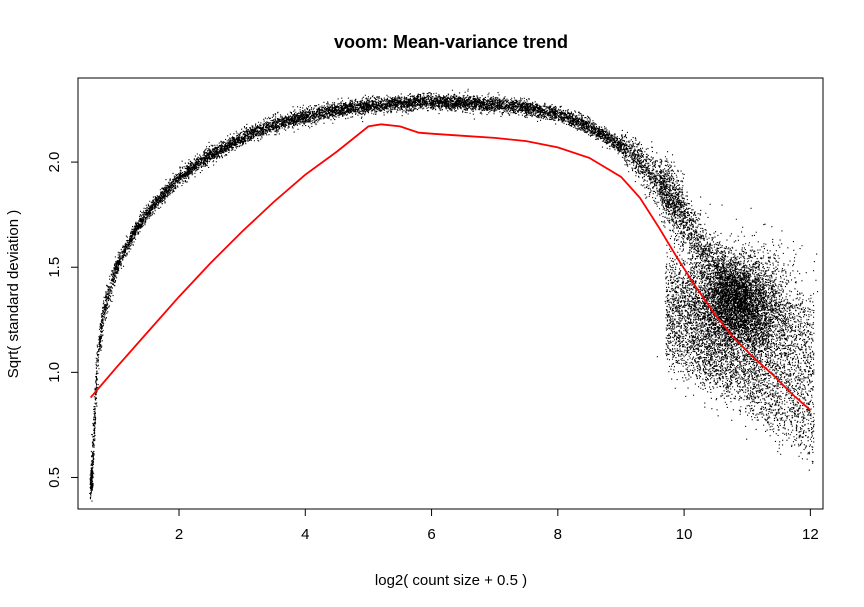 The height and width of the screenshot is (607, 864). Describe the element at coordinates (54, 267) in the screenshot. I see `y-tick-label: 1.5` at that location.